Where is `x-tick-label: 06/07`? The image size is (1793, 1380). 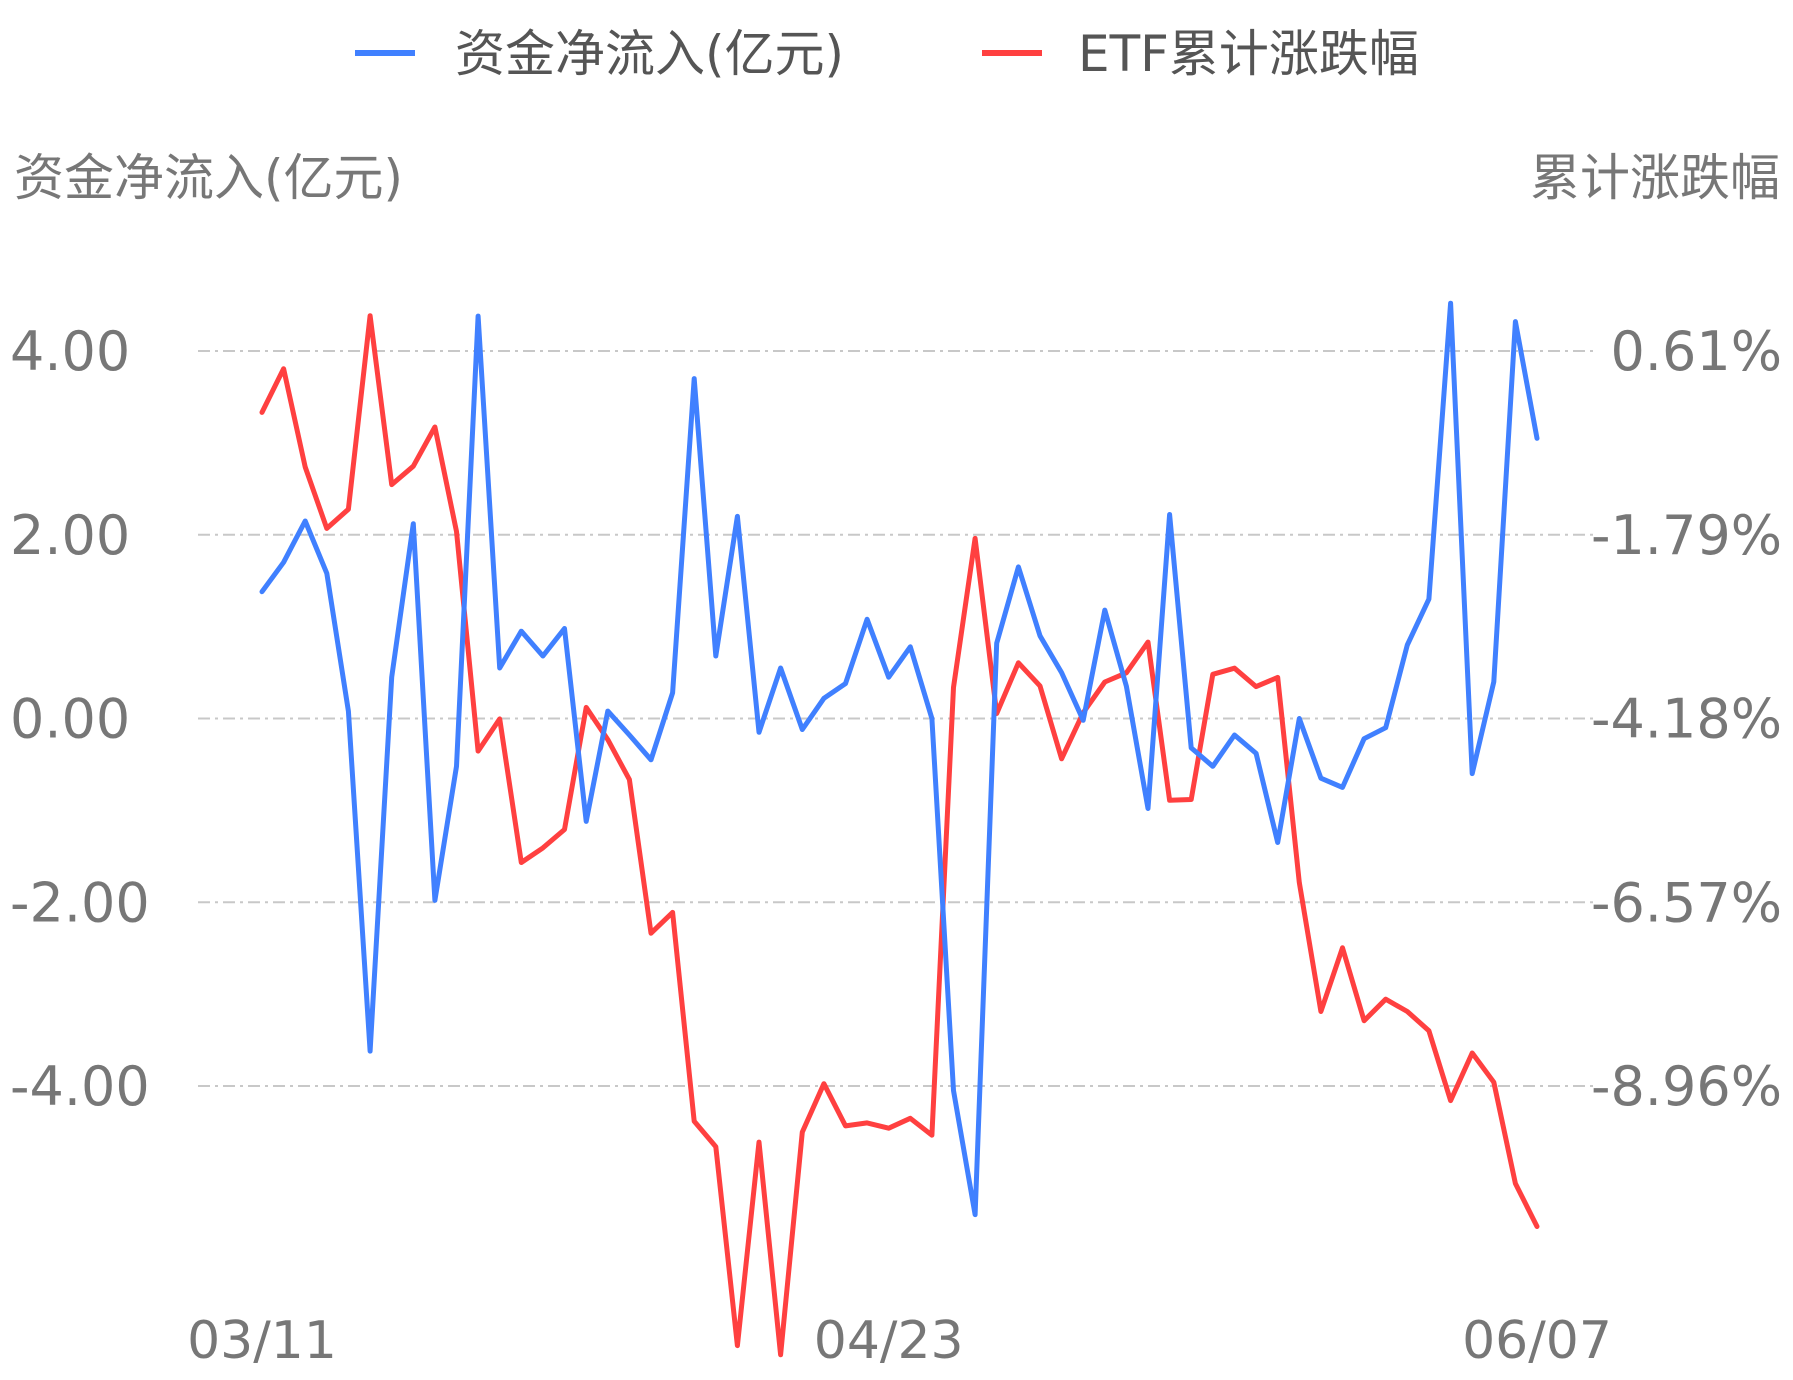
x-tick-label: 06/07 is located at coordinates (1537, 1341).